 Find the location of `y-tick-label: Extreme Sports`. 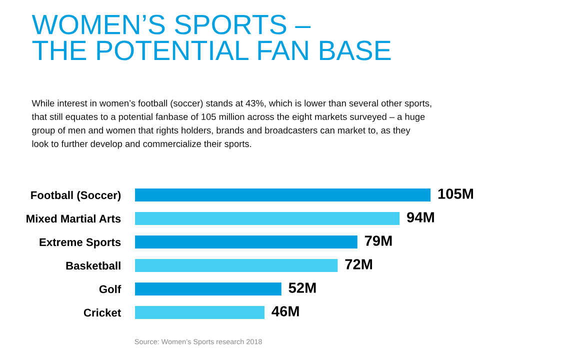

y-tick-label: Extreme Sports is located at coordinates (80, 243).